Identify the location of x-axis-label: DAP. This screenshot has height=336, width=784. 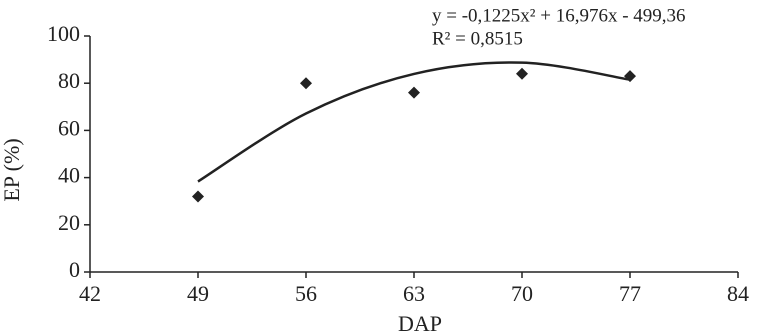
(420, 323).